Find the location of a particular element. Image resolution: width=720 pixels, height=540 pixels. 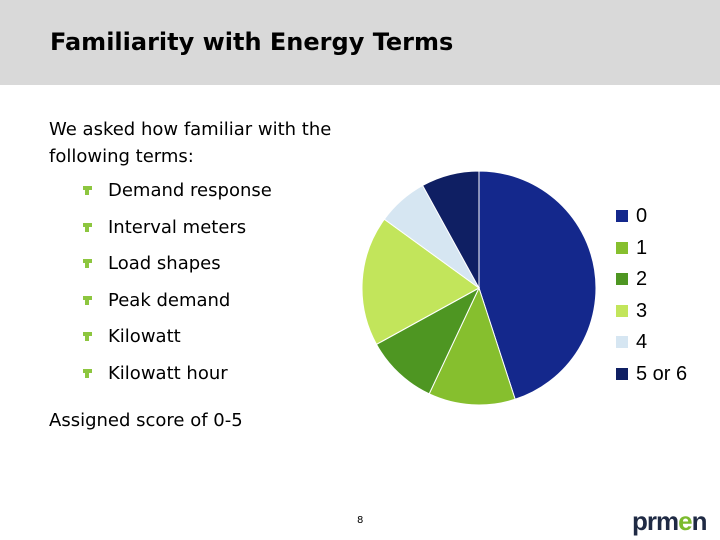

bullet-text: Interval meters is located at coordinates (177, 227).